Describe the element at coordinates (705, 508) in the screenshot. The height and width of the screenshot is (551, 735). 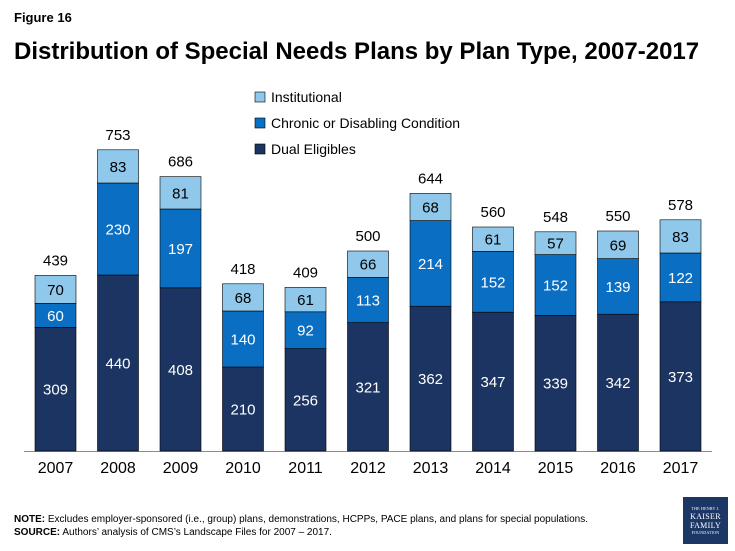
I see `logo-line-1: THE HENRY J.` at that location.